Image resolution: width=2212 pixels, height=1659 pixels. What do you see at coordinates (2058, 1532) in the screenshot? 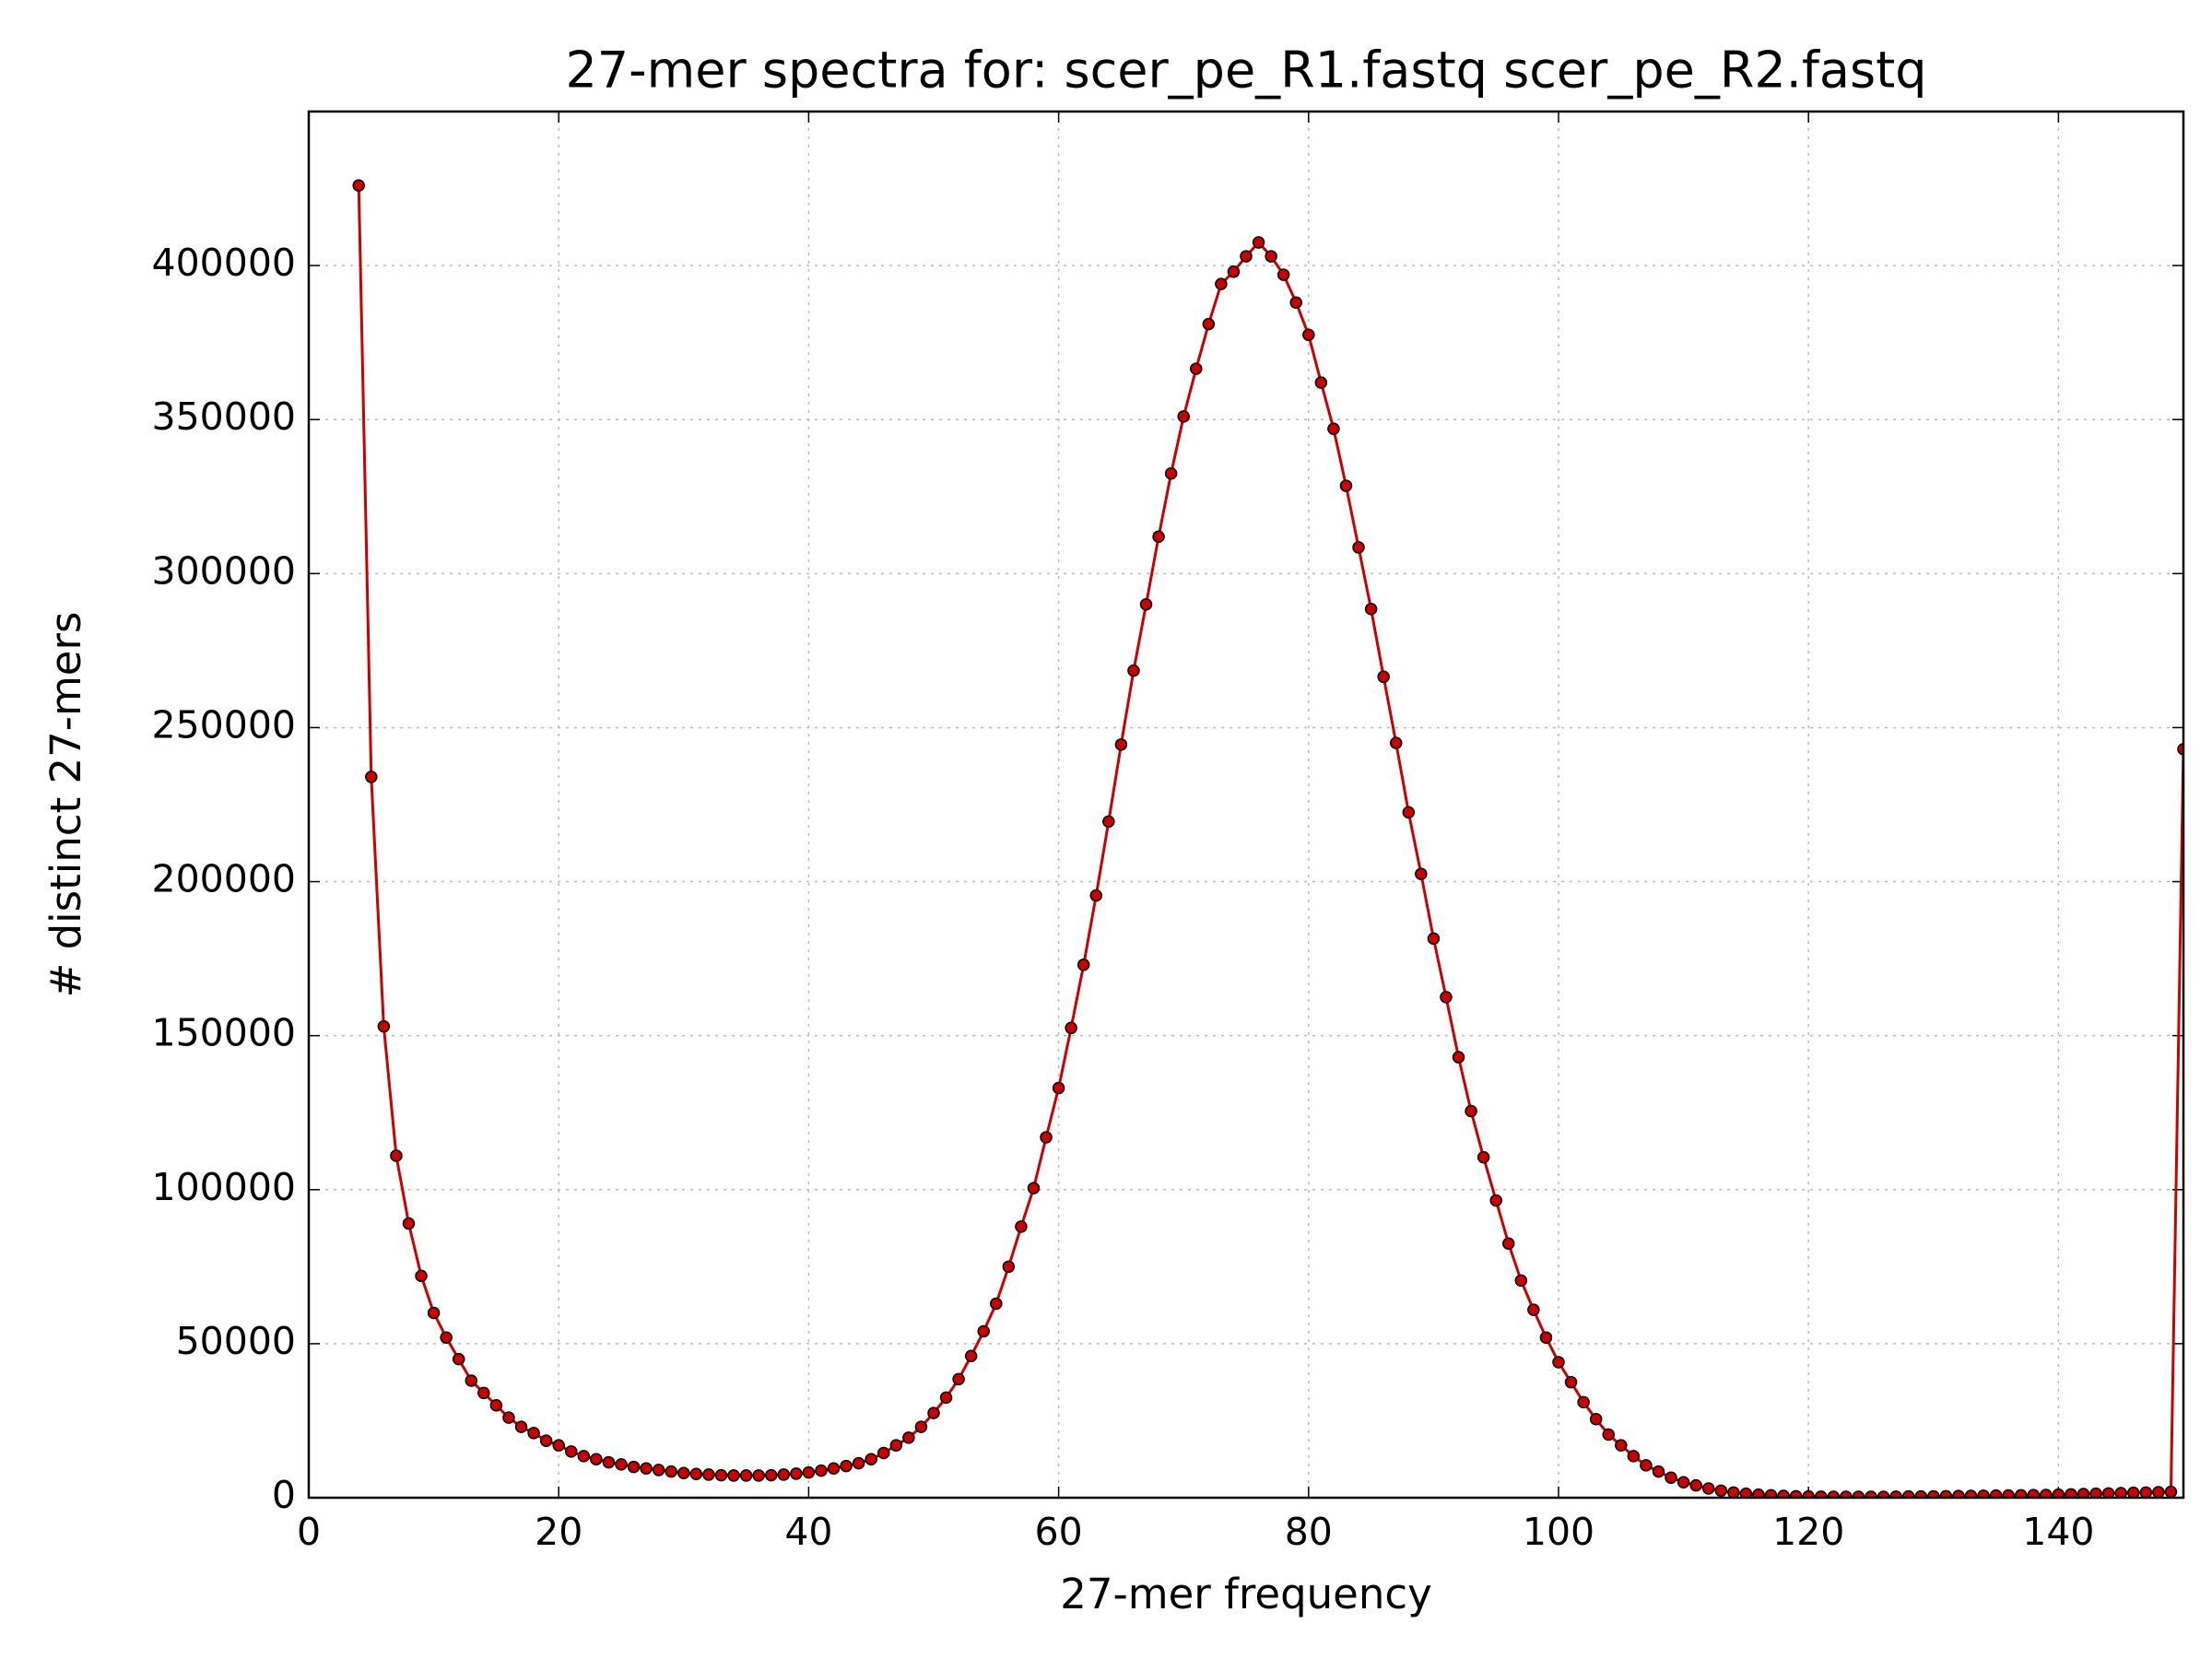
I see `x-tick-label: 140` at bounding box center [2058, 1532].